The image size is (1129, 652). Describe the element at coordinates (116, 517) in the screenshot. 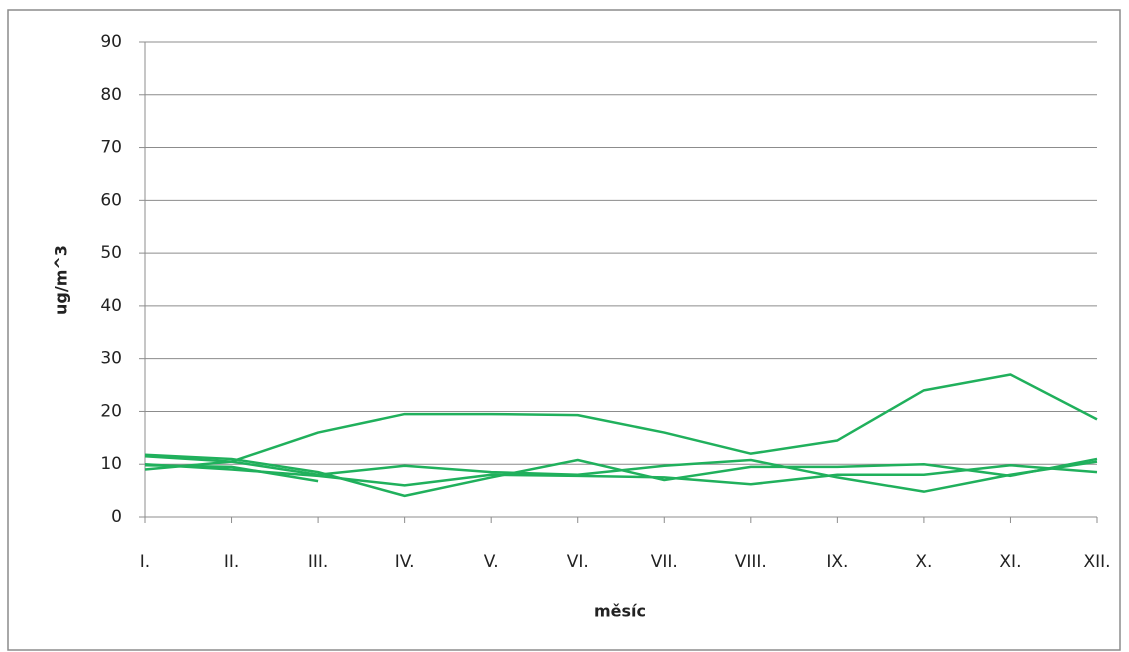

I see `y-tick-label: 0` at that location.